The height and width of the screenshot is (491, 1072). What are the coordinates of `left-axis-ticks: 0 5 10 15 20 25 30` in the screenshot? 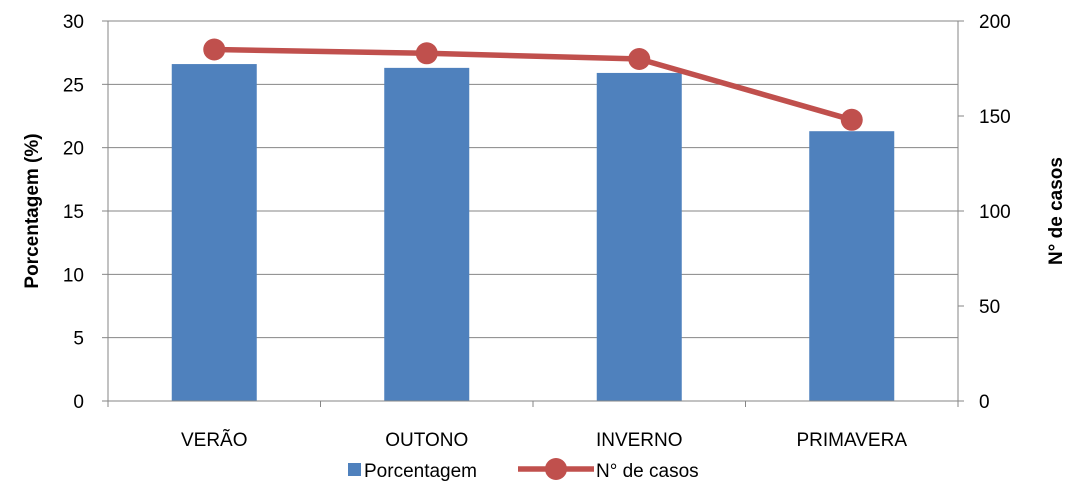 It's located at (73, 212).